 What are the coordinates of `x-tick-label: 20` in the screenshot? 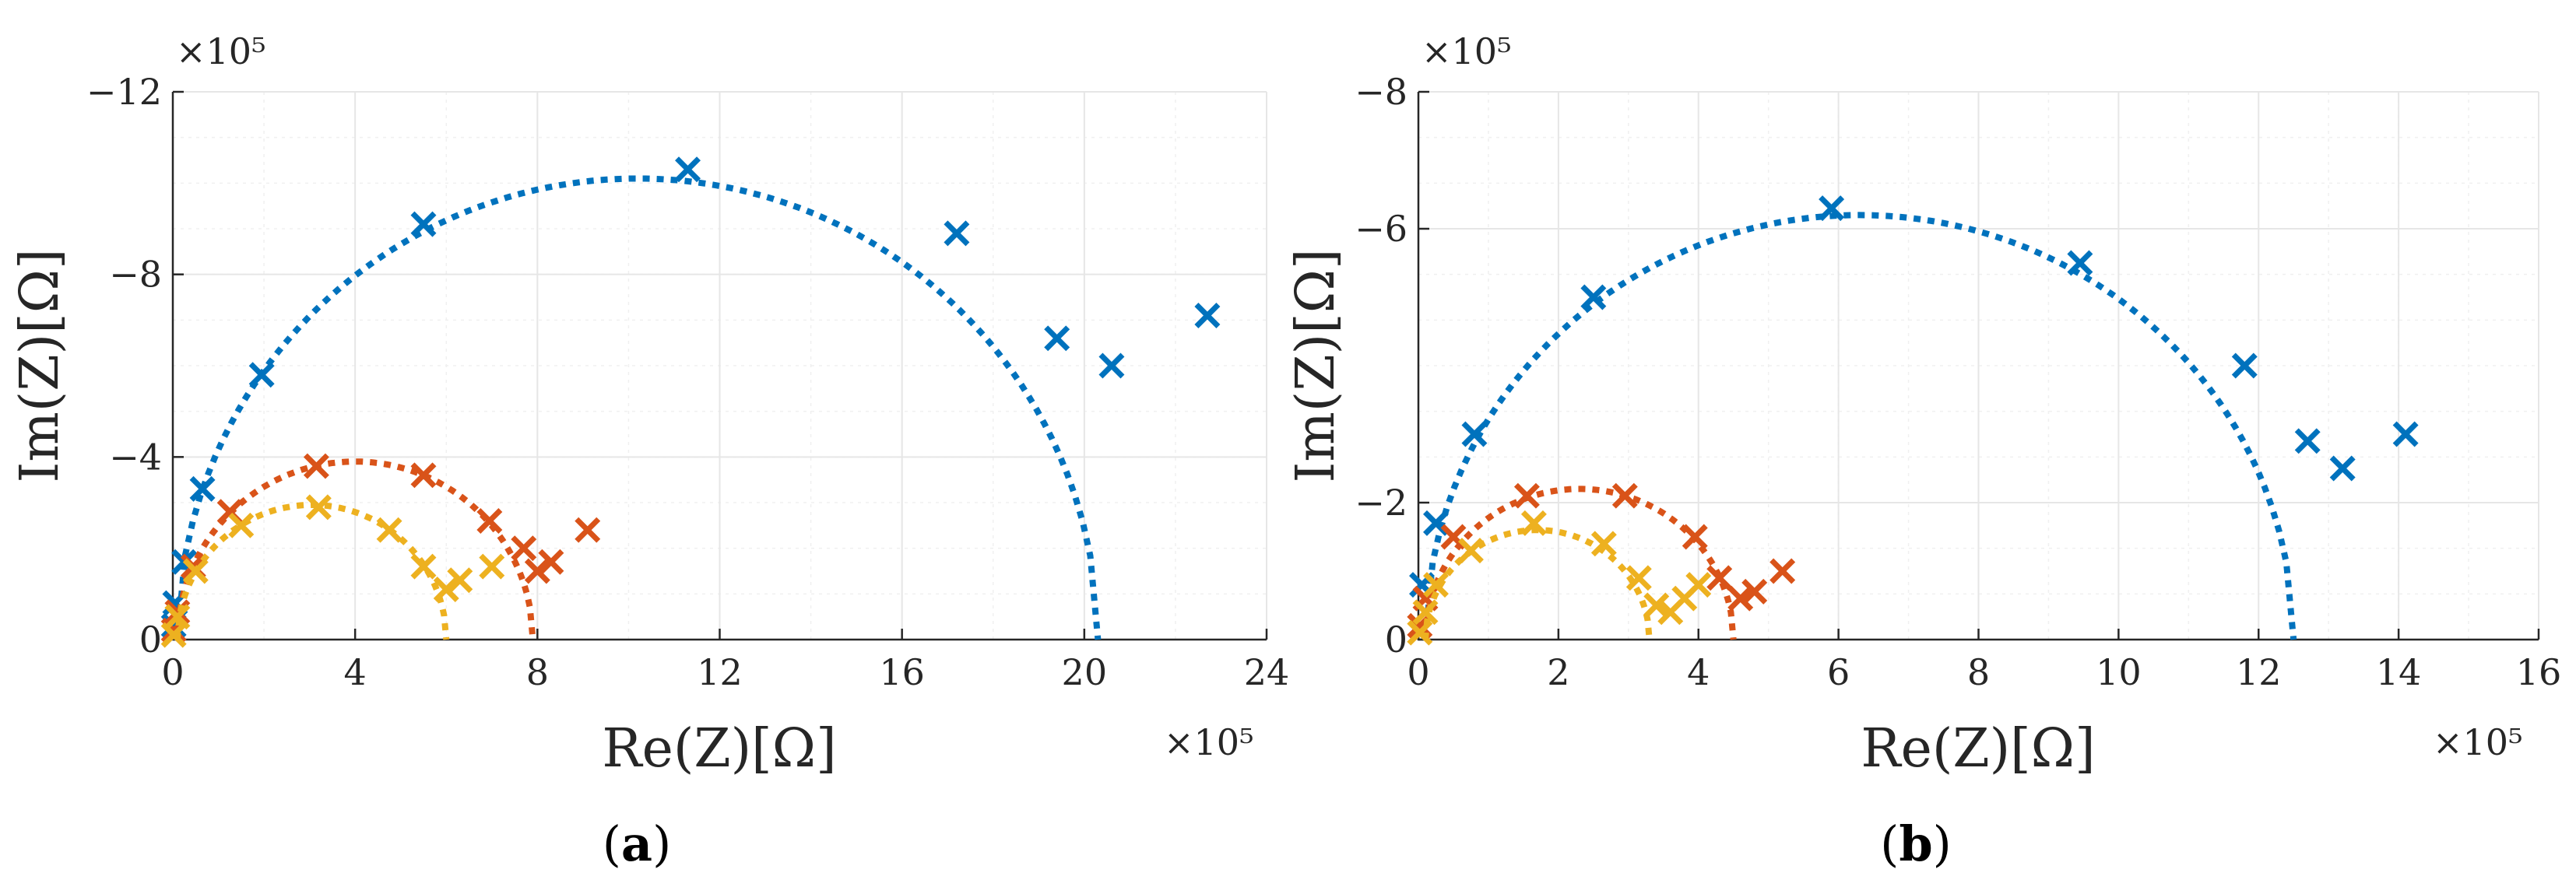 It's located at (1085, 672).